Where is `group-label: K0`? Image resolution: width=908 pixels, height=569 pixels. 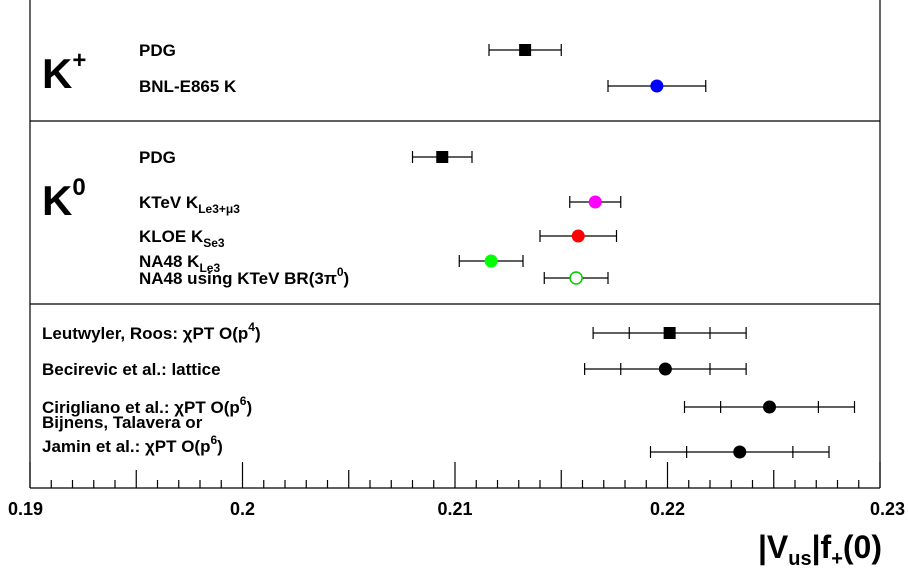
group-label: K0 is located at coordinates (64, 199).